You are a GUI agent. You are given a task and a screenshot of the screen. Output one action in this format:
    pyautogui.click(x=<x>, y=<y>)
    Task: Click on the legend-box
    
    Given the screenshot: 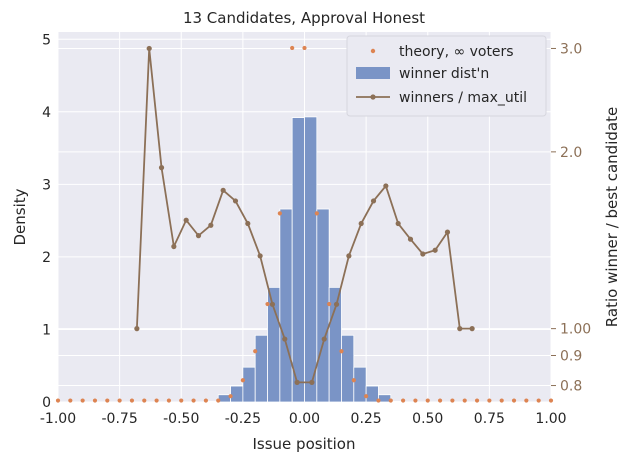 What is the action you would take?
    pyautogui.click(x=446, y=76)
    